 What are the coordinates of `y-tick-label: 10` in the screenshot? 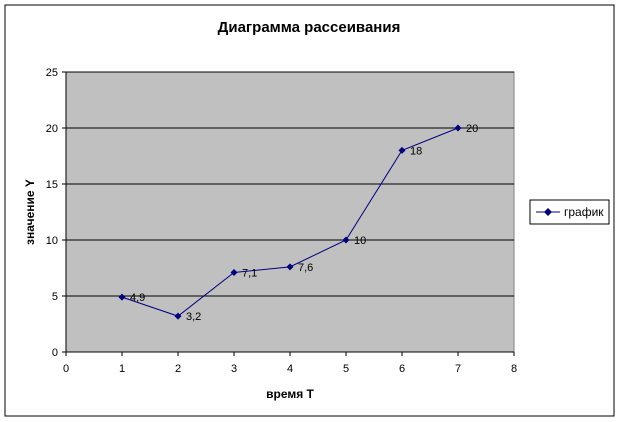 It's located at (52, 241).